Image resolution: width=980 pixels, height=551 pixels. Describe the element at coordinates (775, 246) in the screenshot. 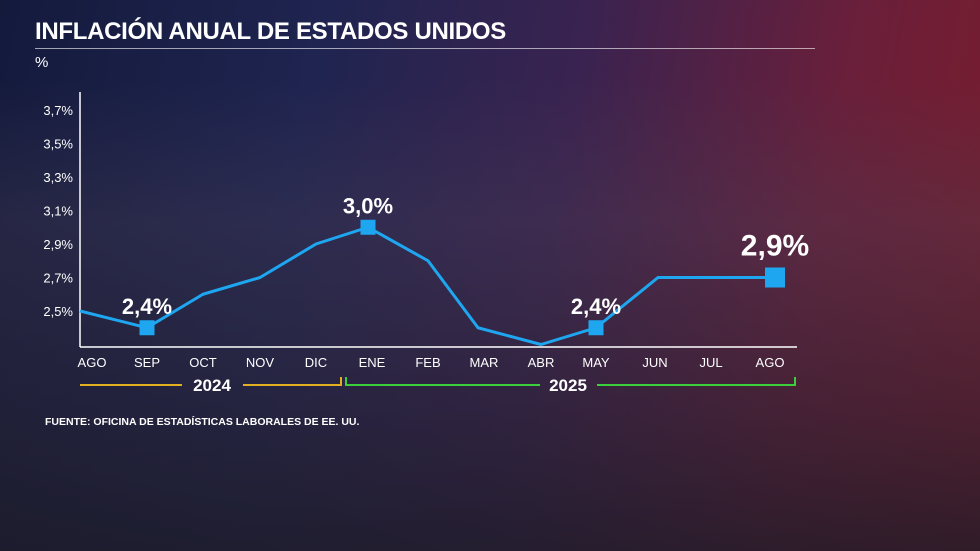

I see `data-label: 2,9%` at that location.